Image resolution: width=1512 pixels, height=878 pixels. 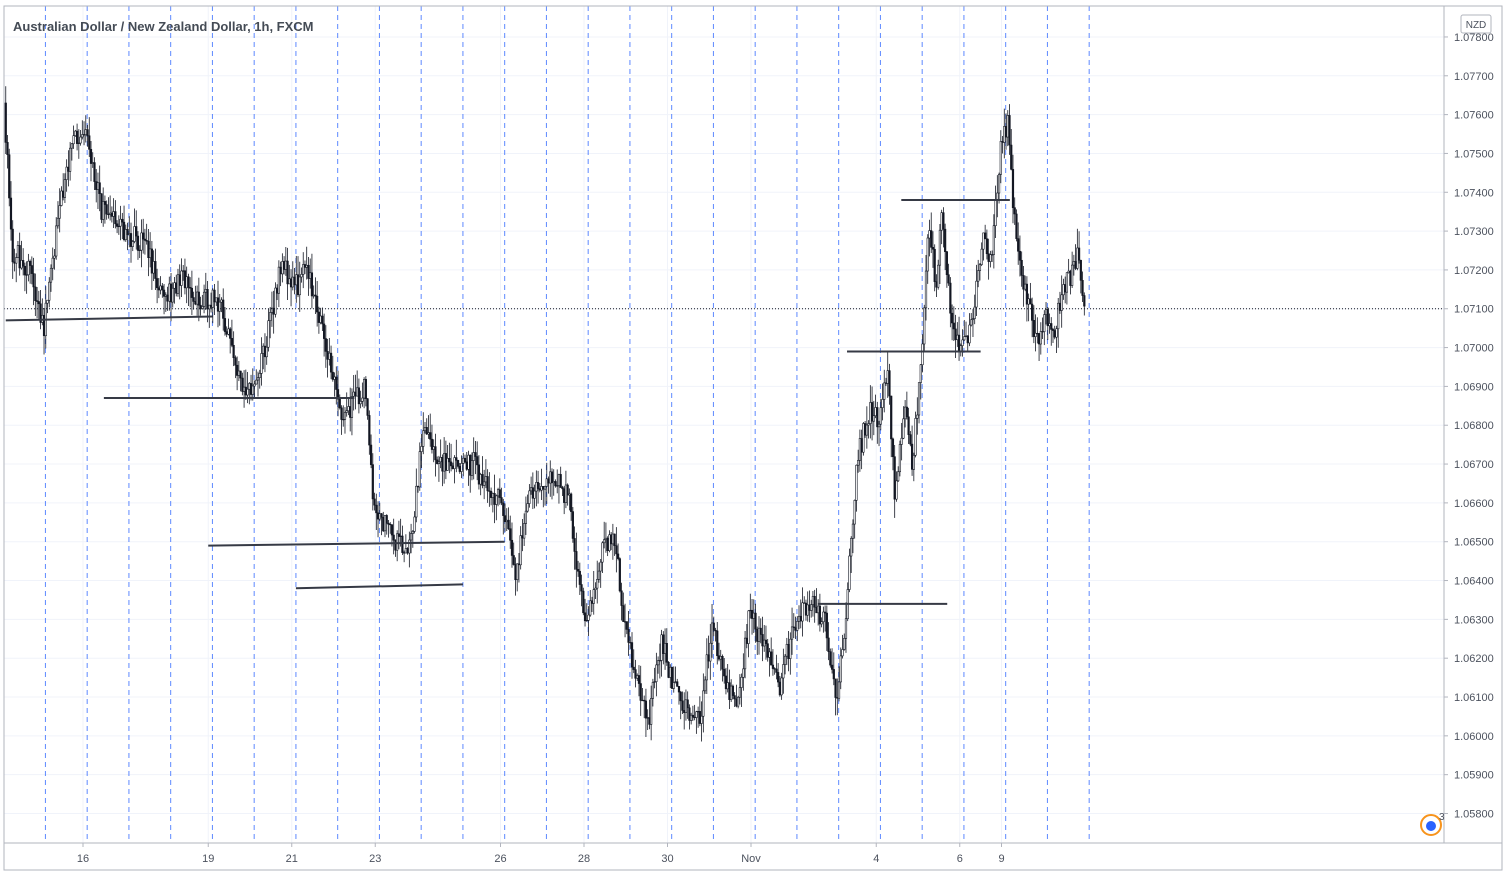 I want to click on y-tick-label: 1.07600, so click(x=1474, y=116).